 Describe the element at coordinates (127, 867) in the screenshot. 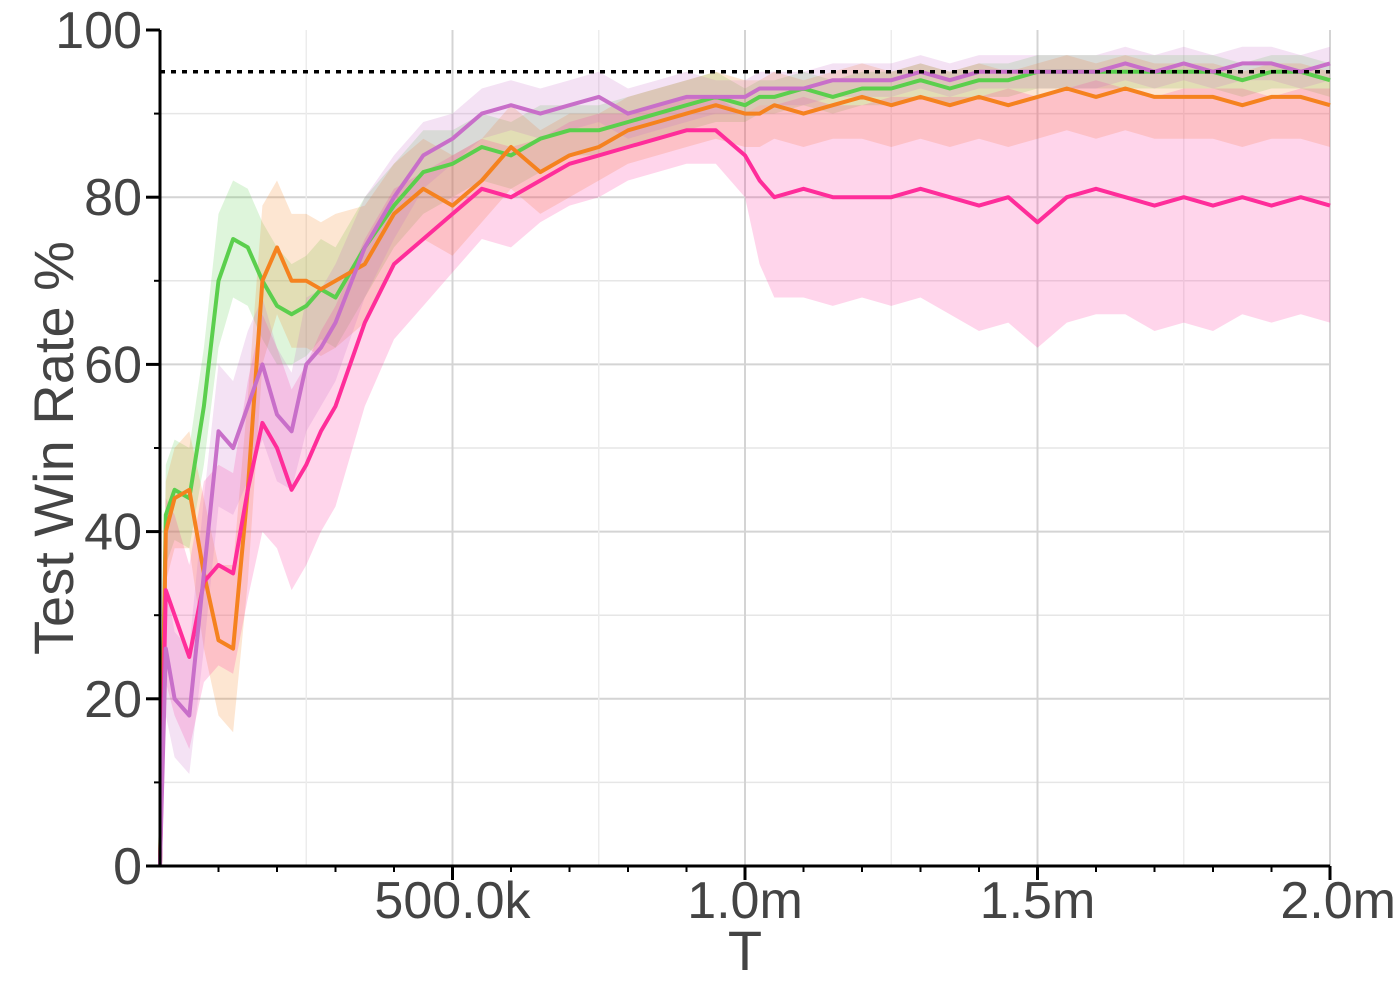

I see `y-tick-label: 0` at that location.